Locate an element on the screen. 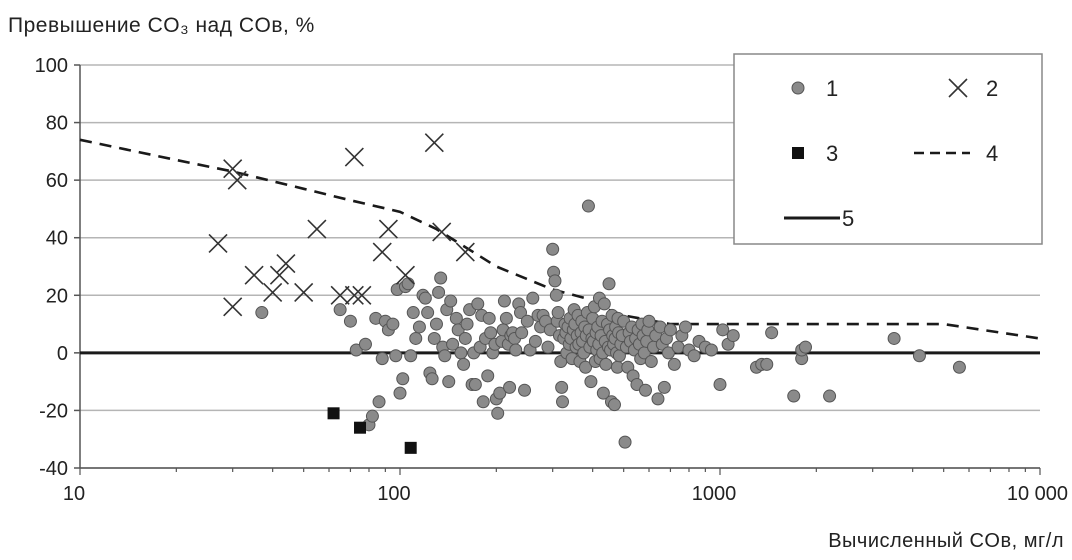  y-tick-label: 60 is located at coordinates (57, 181).